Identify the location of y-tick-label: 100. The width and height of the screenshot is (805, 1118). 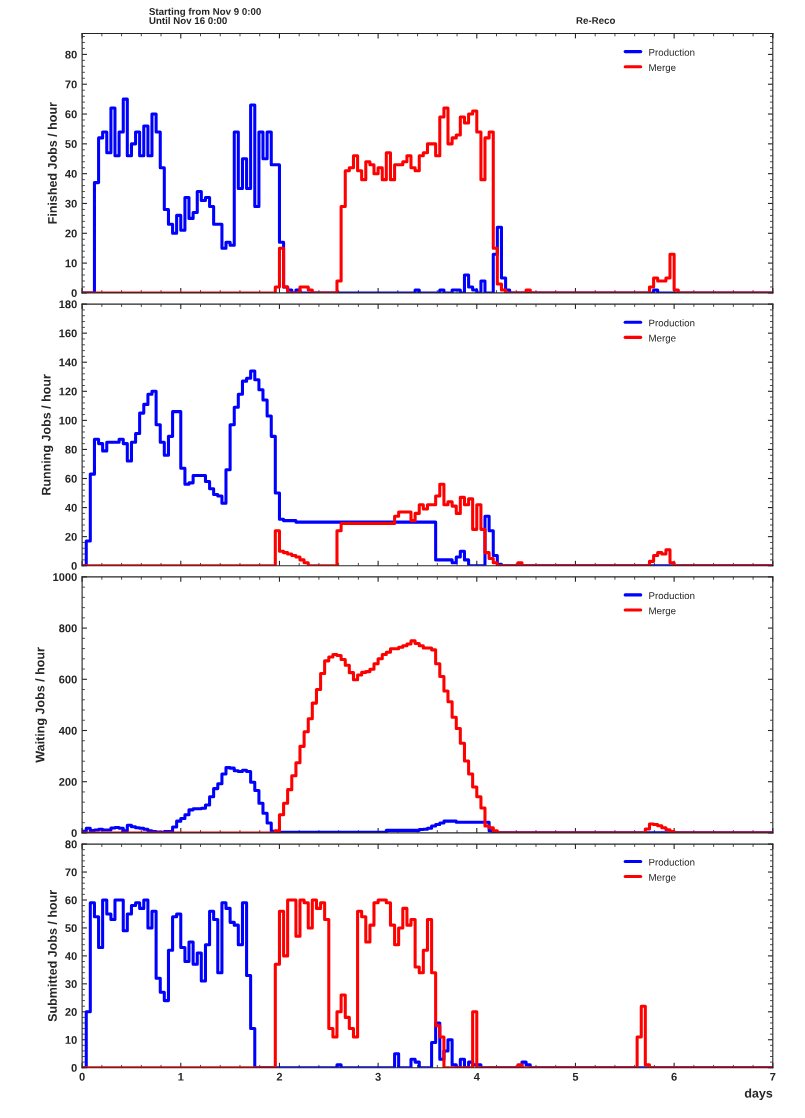
(68, 420).